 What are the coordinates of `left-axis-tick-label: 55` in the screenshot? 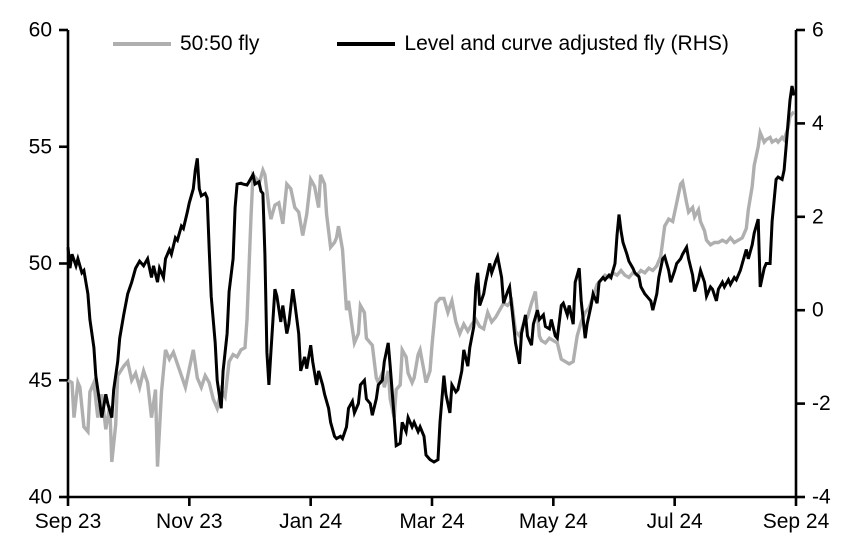 It's located at (40, 146).